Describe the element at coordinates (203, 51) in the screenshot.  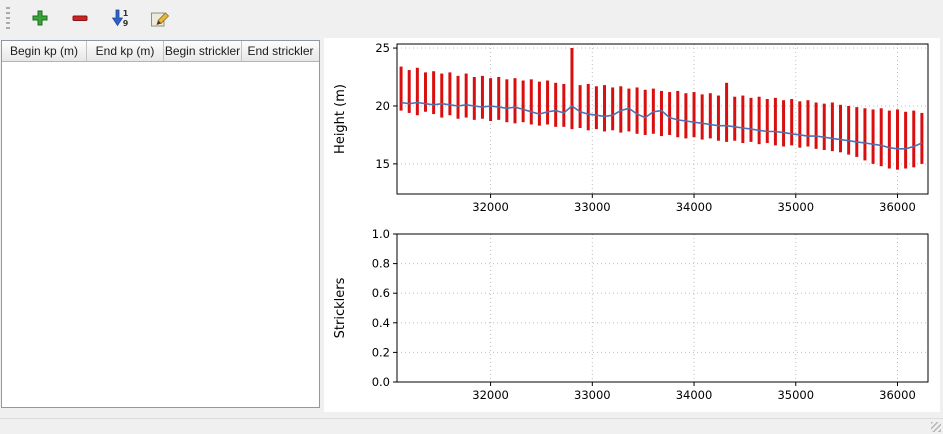
I see `column-header-begin-strickler: Begin strickler` at that location.